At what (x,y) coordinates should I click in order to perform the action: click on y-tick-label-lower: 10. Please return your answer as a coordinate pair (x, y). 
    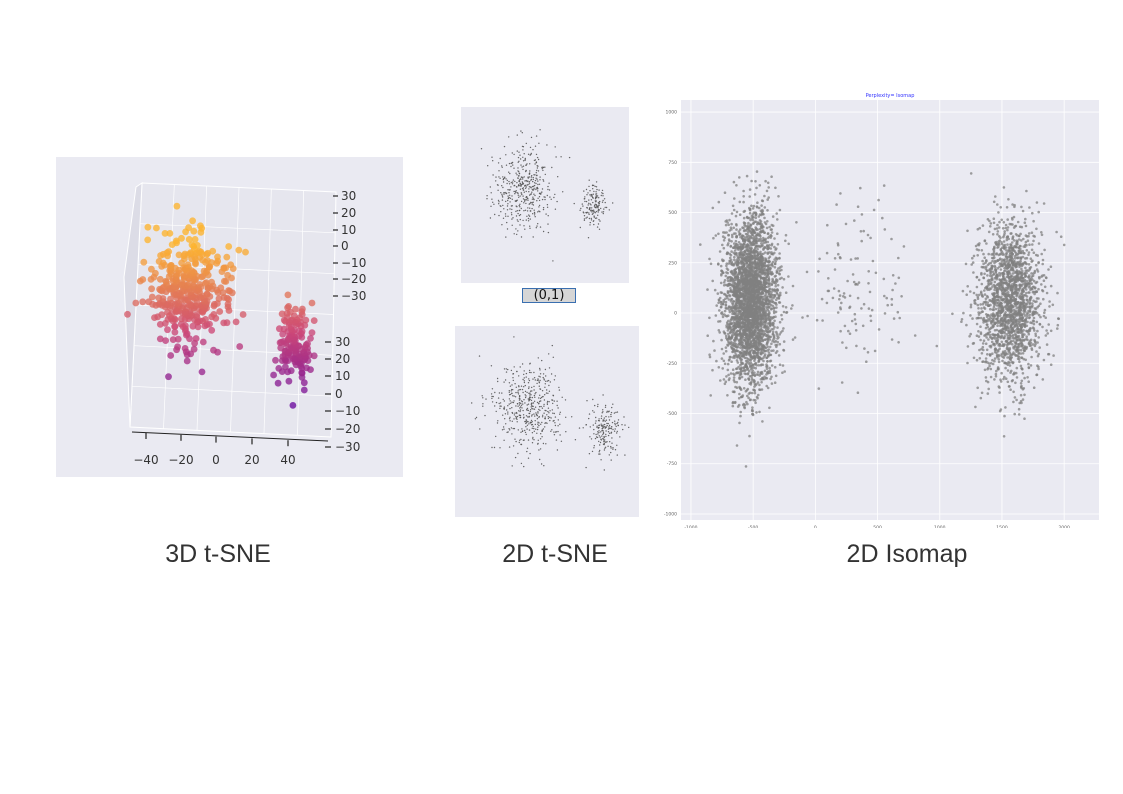
    Looking at the image, I should click on (342, 376).